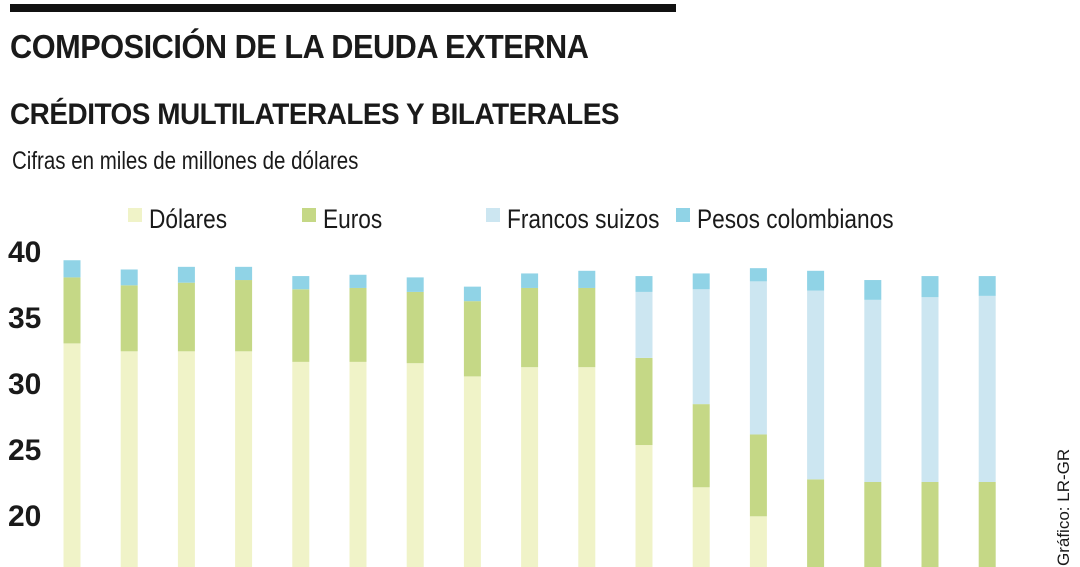  Describe the element at coordinates (583, 219) in the screenshot. I see `legend-label: Francos suizos` at that location.